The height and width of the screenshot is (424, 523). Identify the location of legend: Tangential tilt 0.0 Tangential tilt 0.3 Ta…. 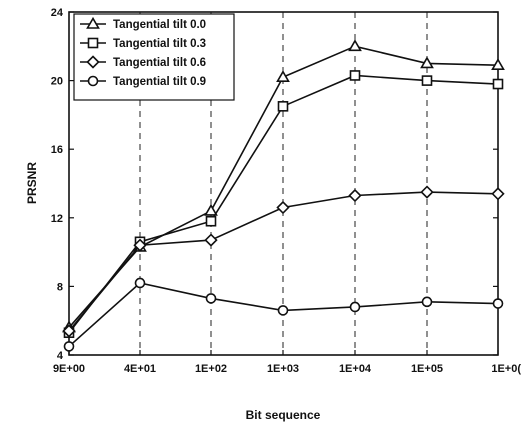
(154, 57).